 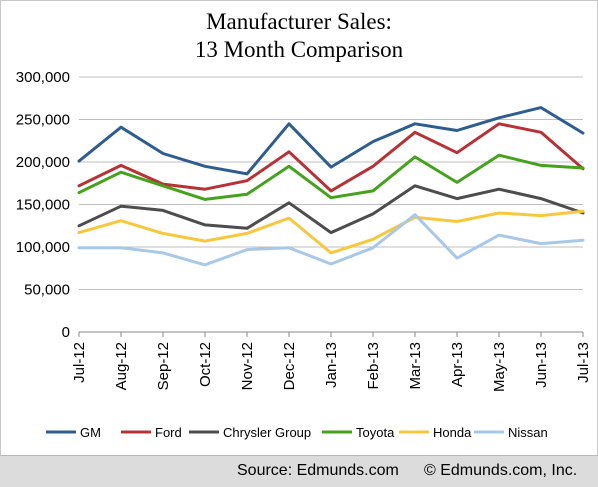 I want to click on footer-bar: Source: Edmunds.com © Edmunds.com, Inc., so click(x=299, y=471).